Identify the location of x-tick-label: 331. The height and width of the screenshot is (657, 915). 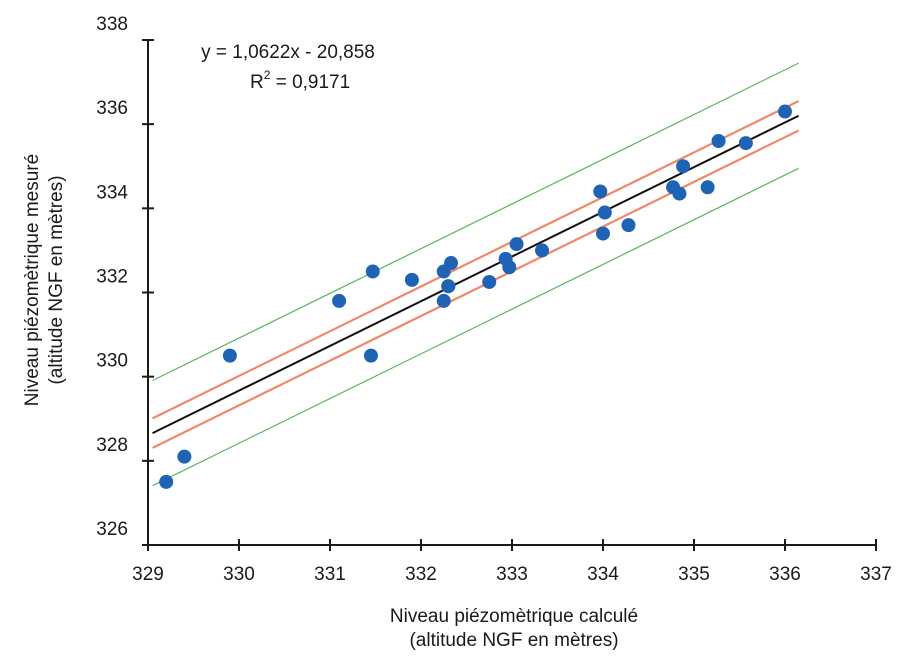
(330, 574).